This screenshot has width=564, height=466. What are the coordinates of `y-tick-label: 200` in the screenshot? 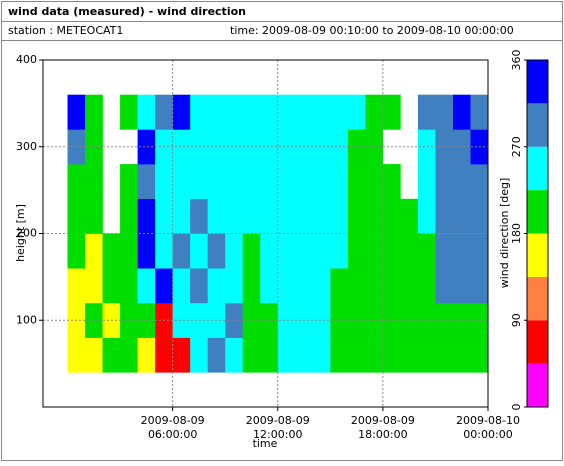 It's located at (26, 233).